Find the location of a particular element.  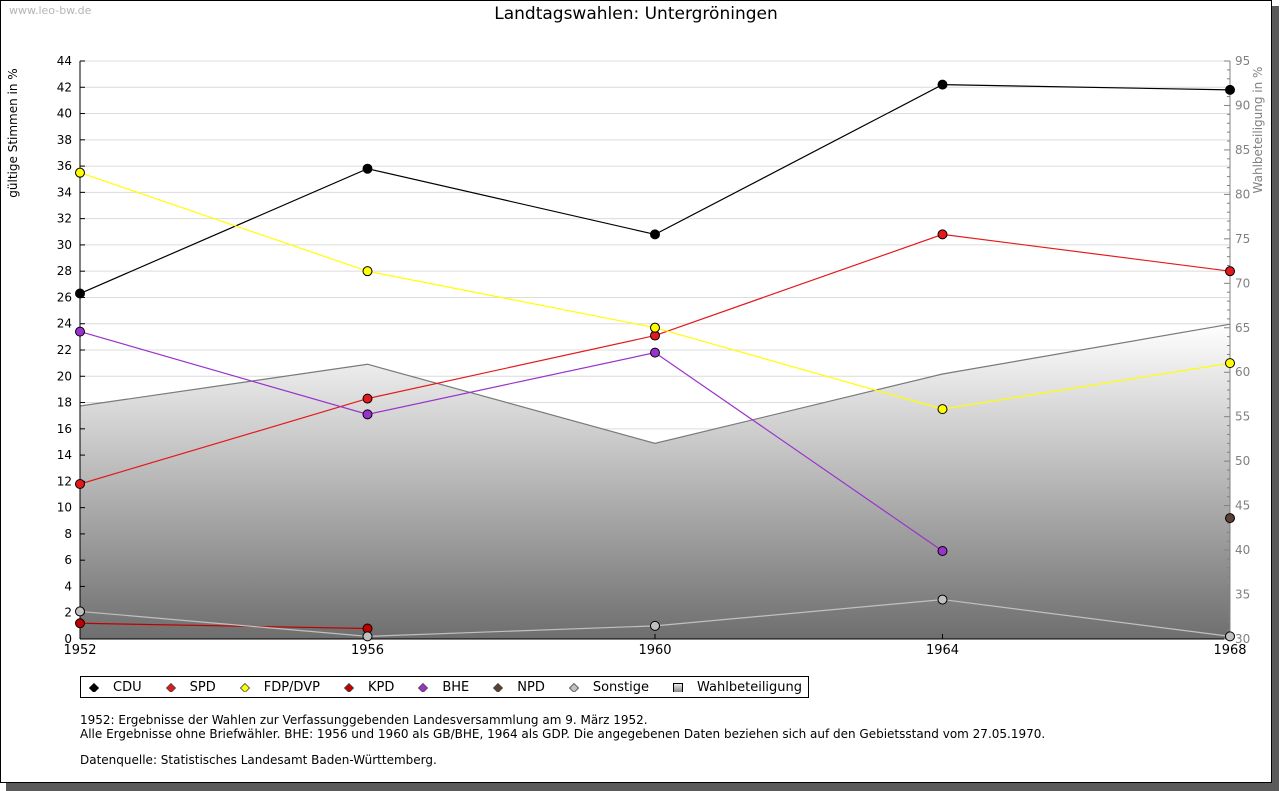

y-tick-label-left: 34 is located at coordinates (64, 192).